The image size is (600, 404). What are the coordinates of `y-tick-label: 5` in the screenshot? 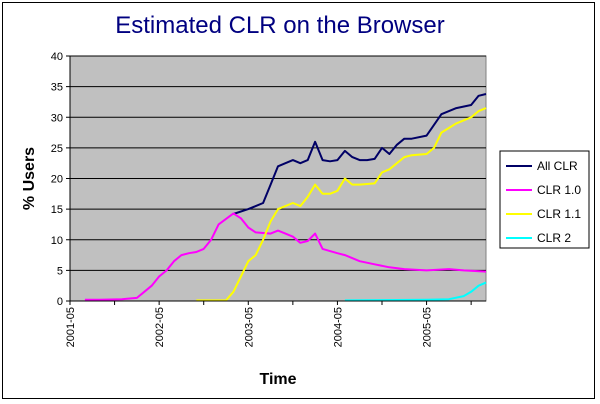 It's located at (60, 271).